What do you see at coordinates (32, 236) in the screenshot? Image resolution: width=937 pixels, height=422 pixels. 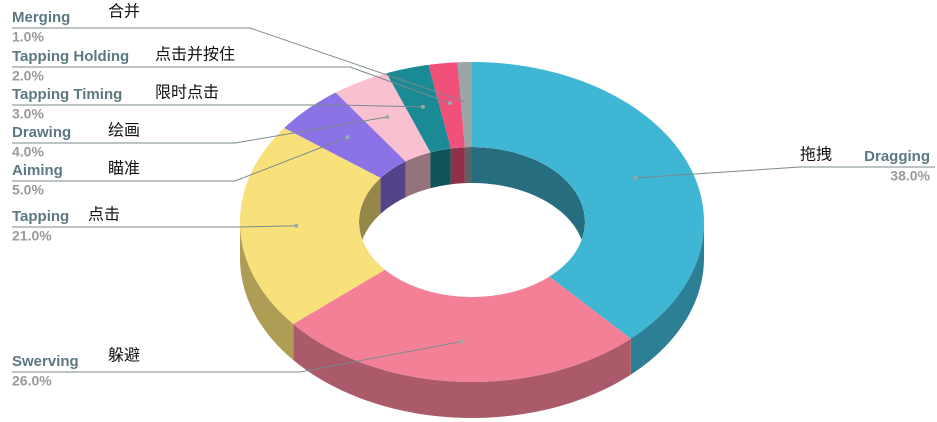 I see `value-label: 21.0%` at bounding box center [32, 236].